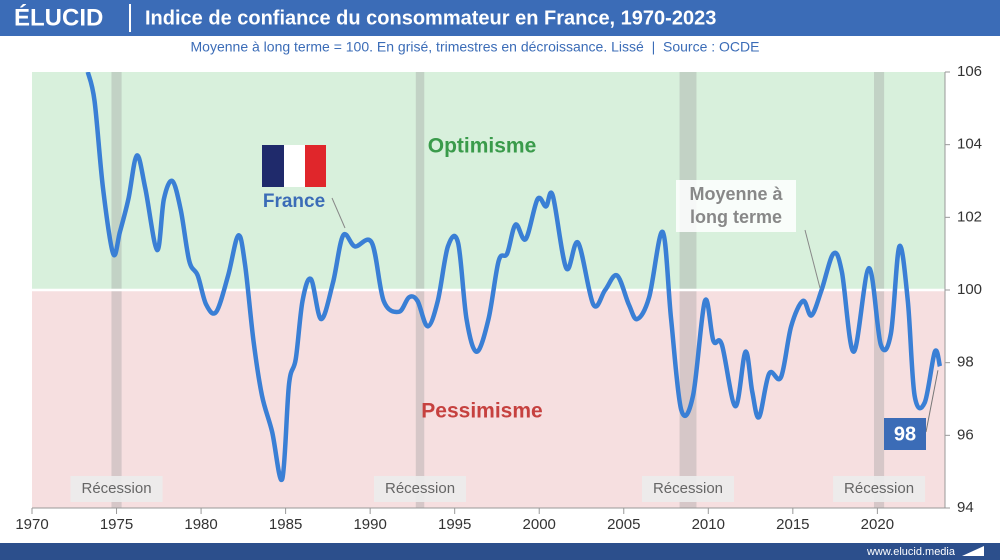 Image resolution: width=1000 pixels, height=560 pixels. I want to click on y-tick-label: 98, so click(965, 362).